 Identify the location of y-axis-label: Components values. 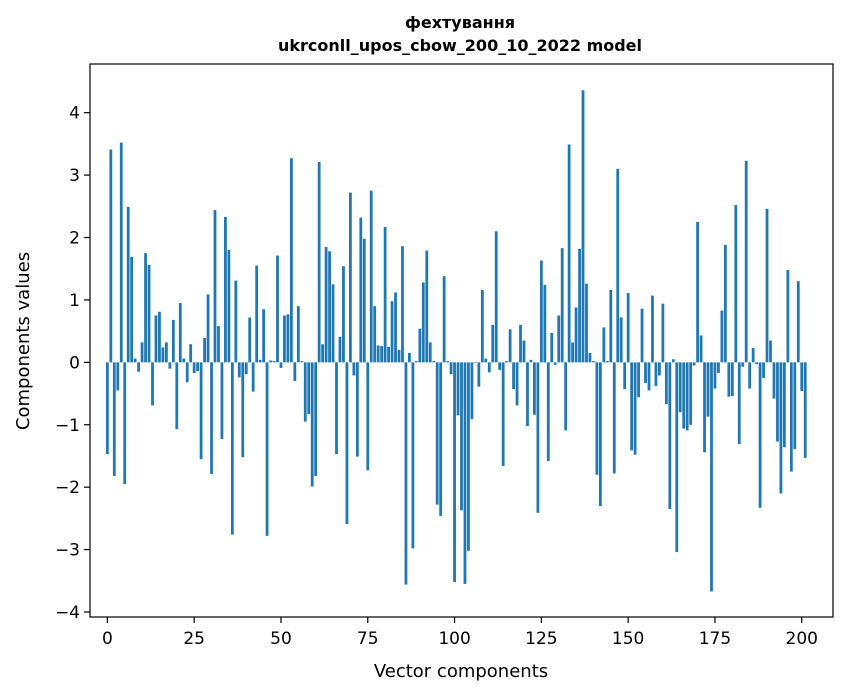
(23, 341).